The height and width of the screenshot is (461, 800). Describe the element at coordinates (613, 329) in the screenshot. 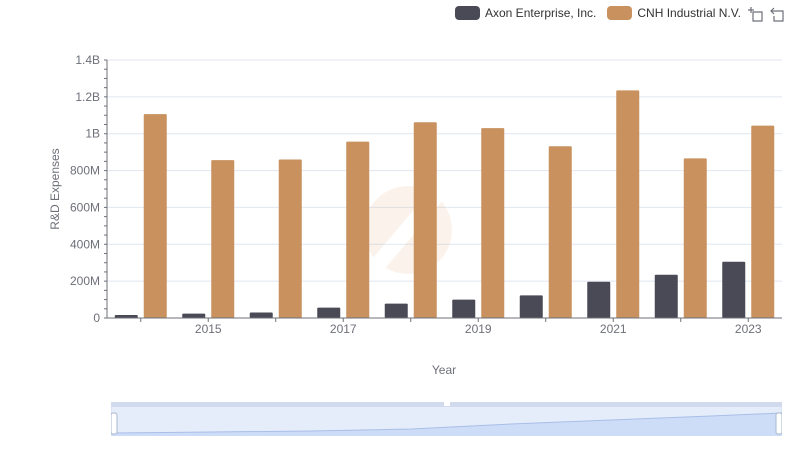

I see `x-tick-label: 2021` at that location.